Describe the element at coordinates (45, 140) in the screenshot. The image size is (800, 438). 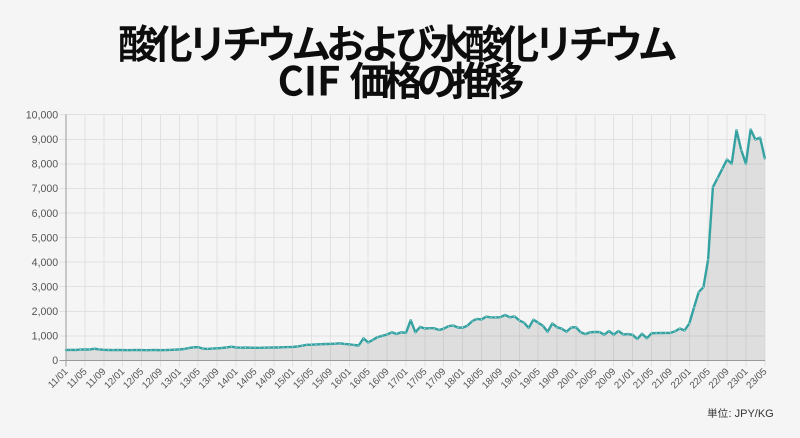
I see `svg-text: 9,000` at that location.